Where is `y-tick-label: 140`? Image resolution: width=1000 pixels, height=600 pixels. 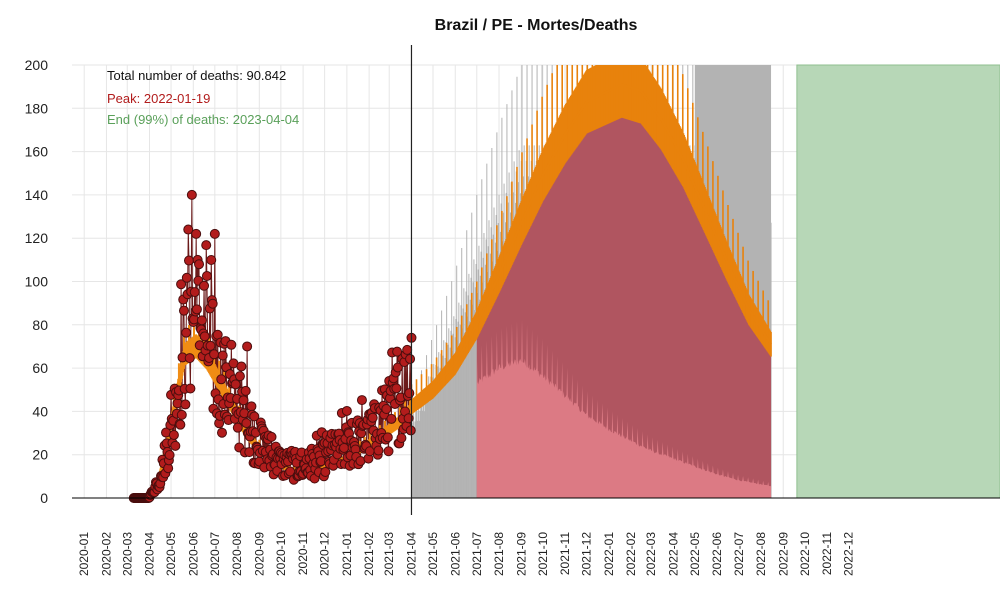
y-tick-label: 140 is located at coordinates (37, 195).